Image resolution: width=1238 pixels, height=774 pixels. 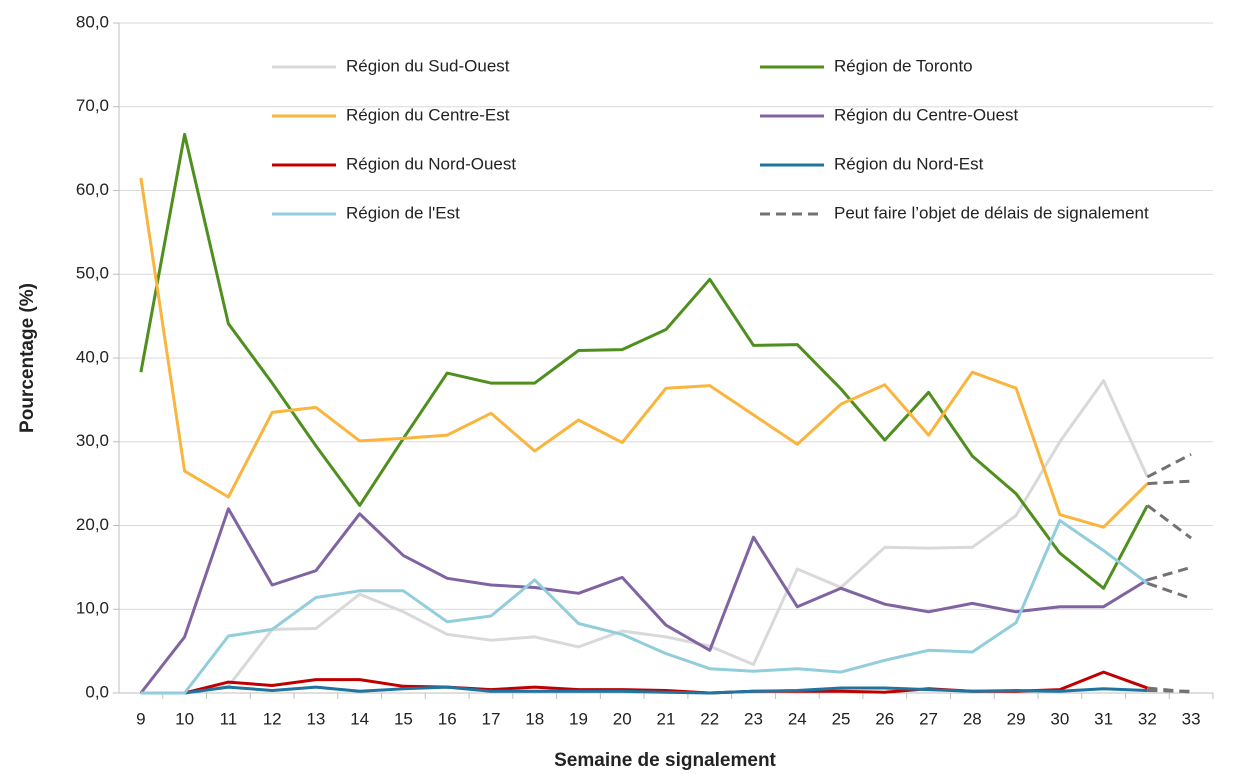 I want to click on x-tick-label: 15, so click(x=403, y=718).